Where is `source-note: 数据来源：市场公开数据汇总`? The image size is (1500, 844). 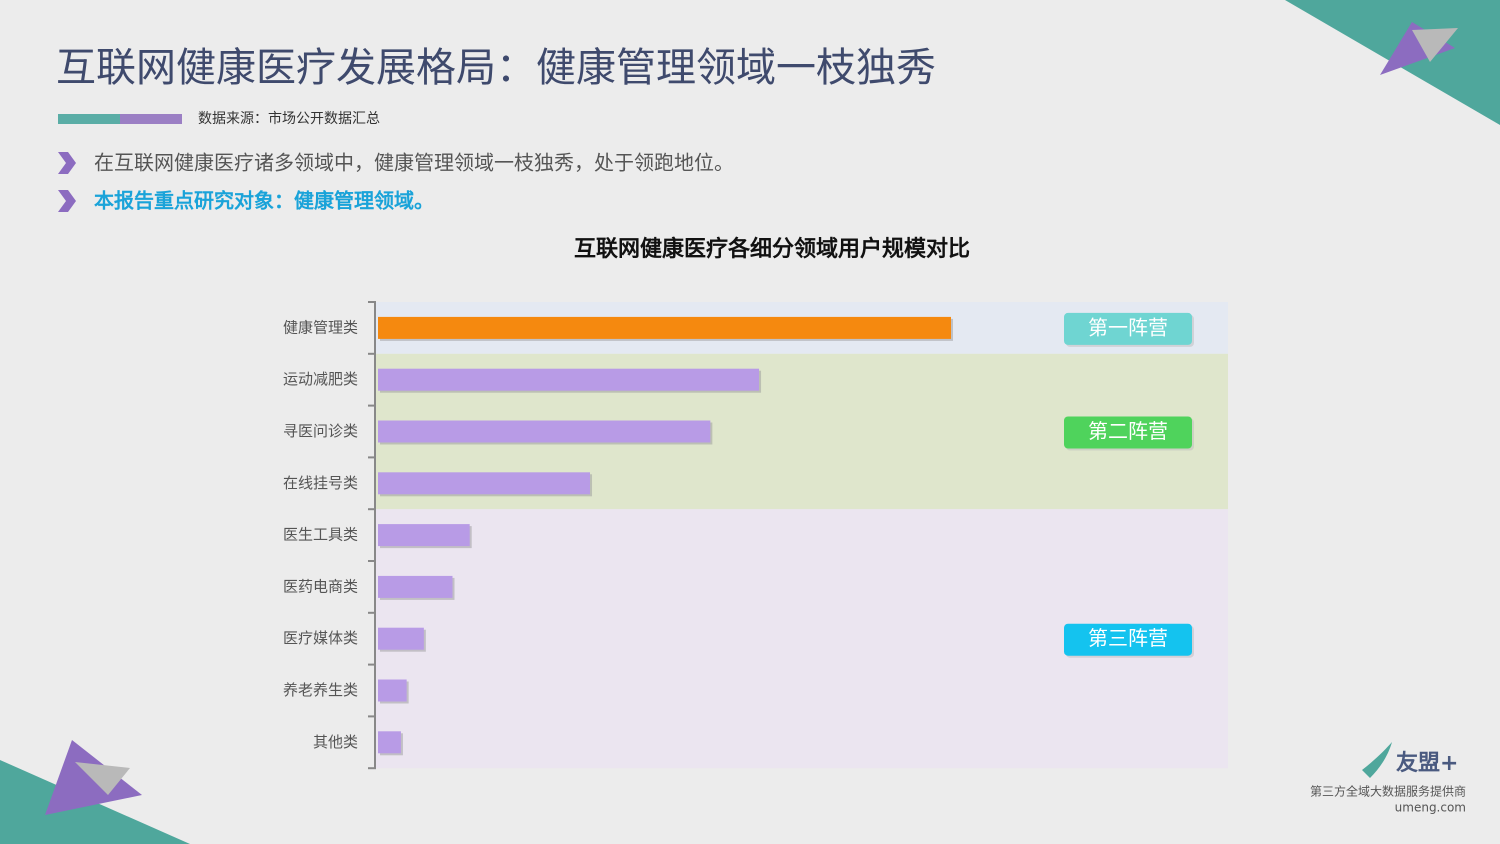
source-note: 数据来源：市场公开数据汇总 is located at coordinates (289, 118).